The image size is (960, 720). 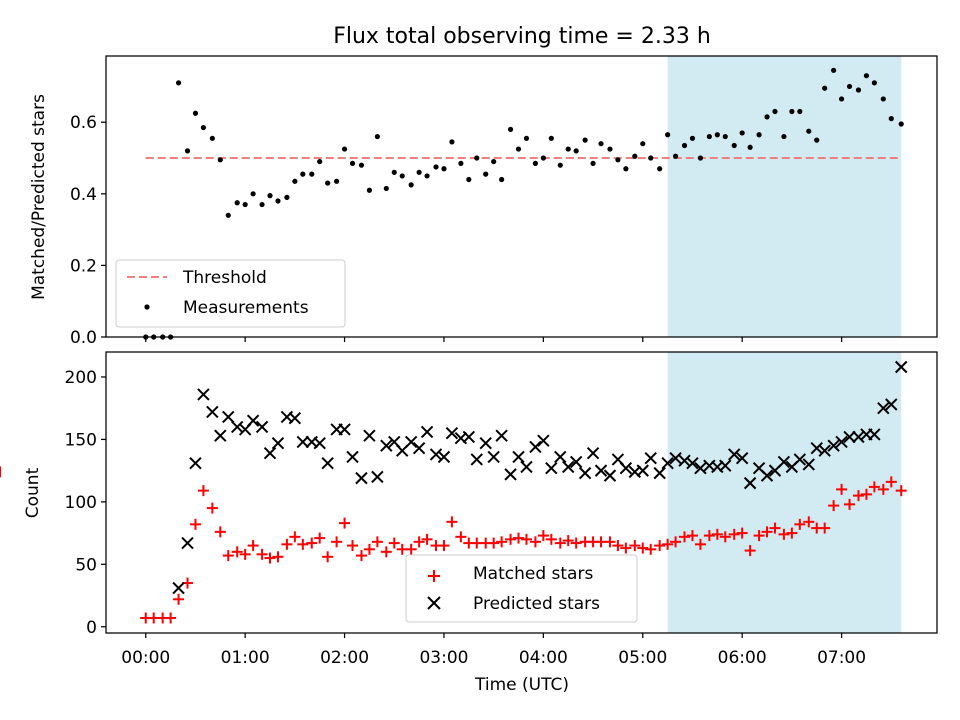 I want to click on legend-measurements-label: Measurements, so click(x=246, y=308).